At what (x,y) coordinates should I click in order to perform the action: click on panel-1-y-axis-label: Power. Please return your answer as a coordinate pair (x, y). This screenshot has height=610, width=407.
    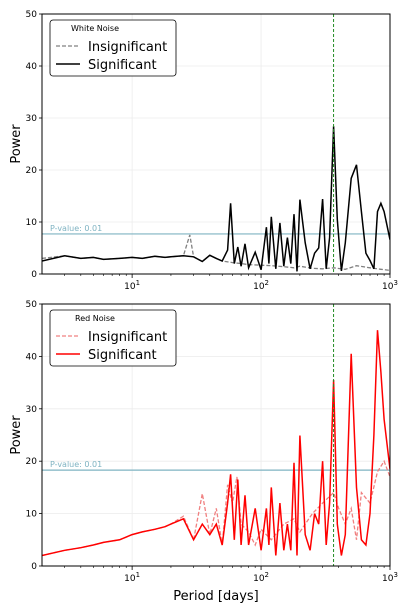
    Looking at the image, I should click on (16, 144).